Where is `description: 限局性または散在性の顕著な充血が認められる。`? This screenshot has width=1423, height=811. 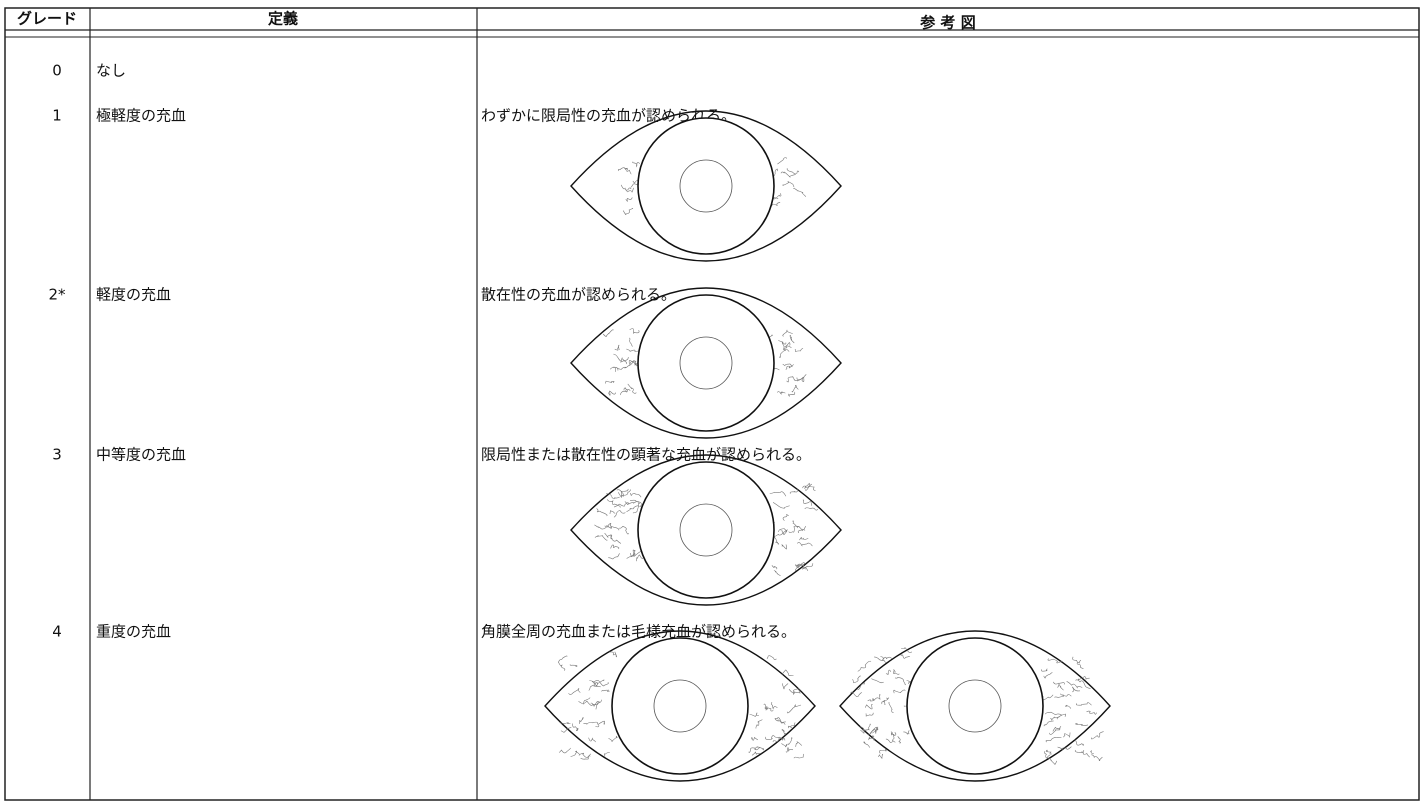 description: 限局性または散在性の顕著な充血が認められる。 is located at coordinates (646, 455).